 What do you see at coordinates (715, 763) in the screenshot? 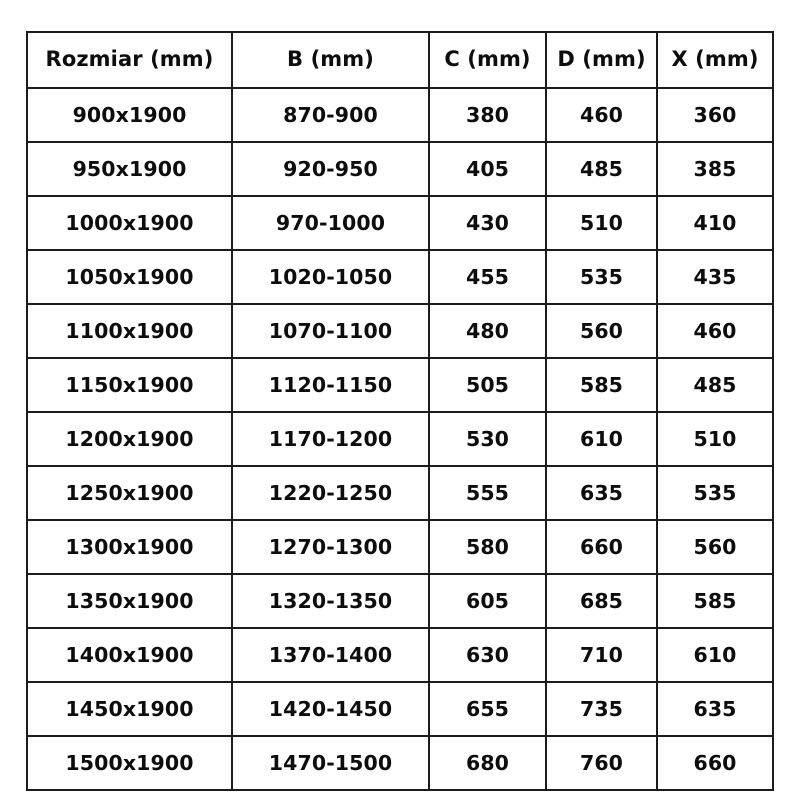
I see `cell-x: 660` at bounding box center [715, 763].